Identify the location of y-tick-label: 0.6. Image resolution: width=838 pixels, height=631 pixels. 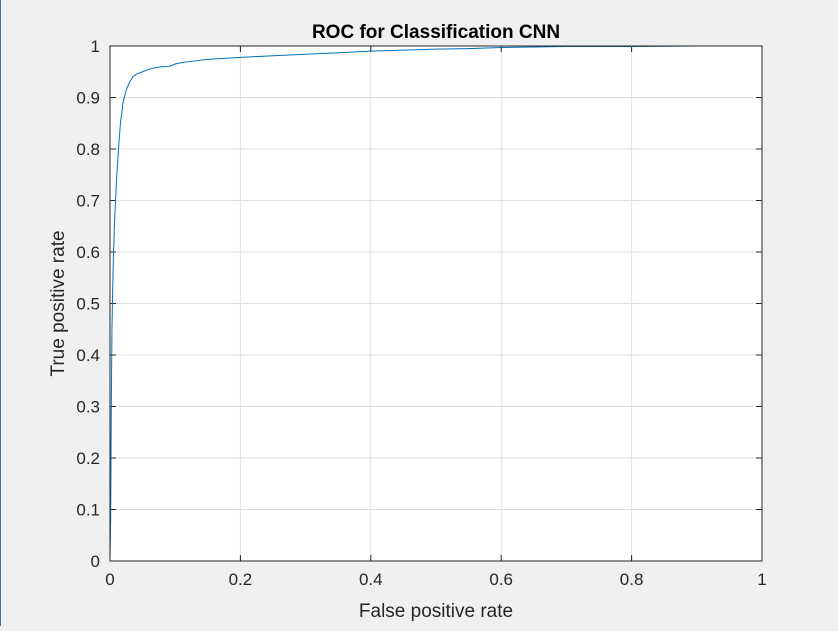
(88, 252).